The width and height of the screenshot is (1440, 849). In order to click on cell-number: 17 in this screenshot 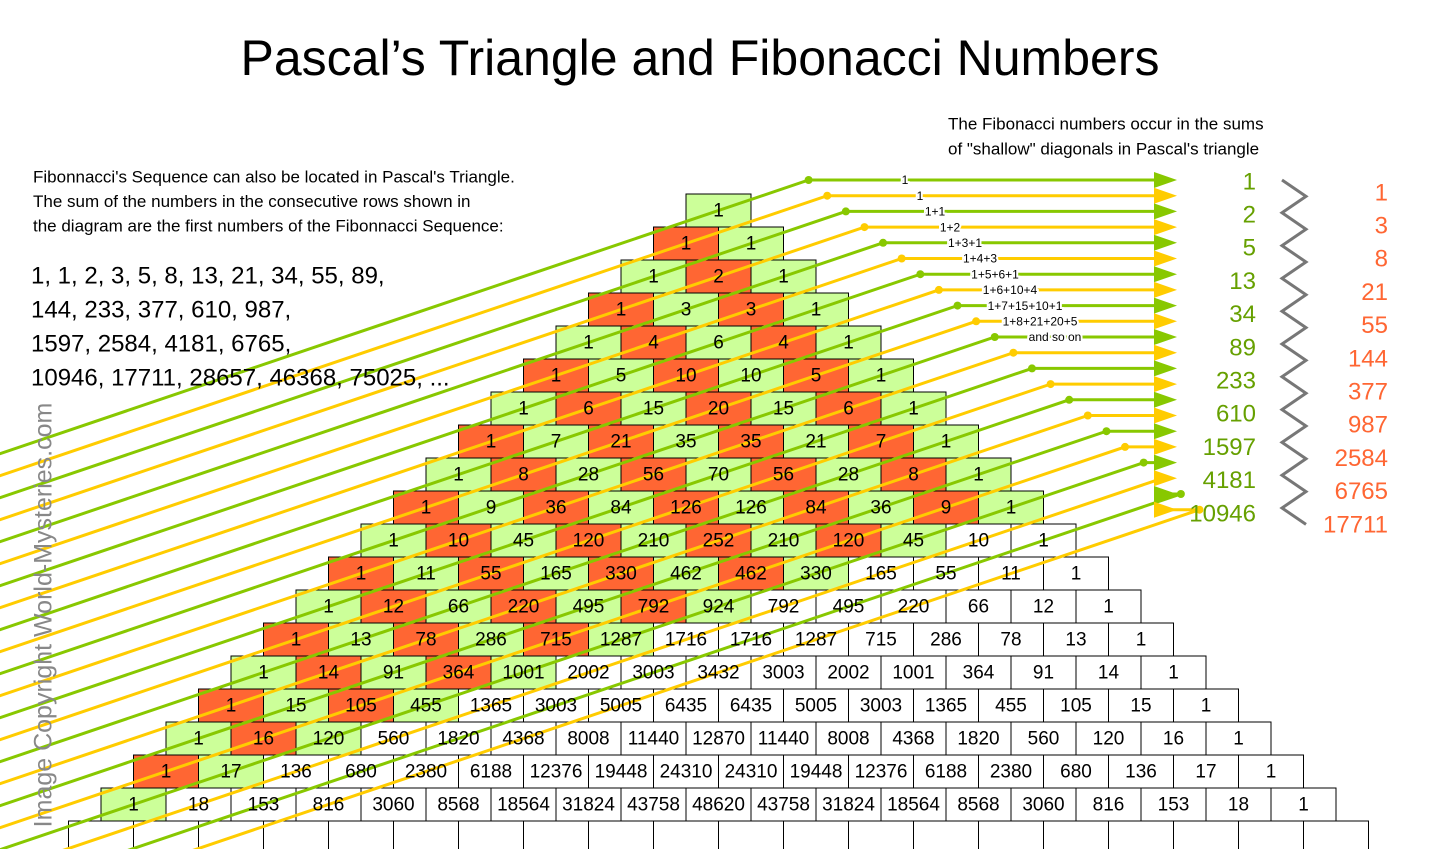, I will do `click(1205, 772)`.